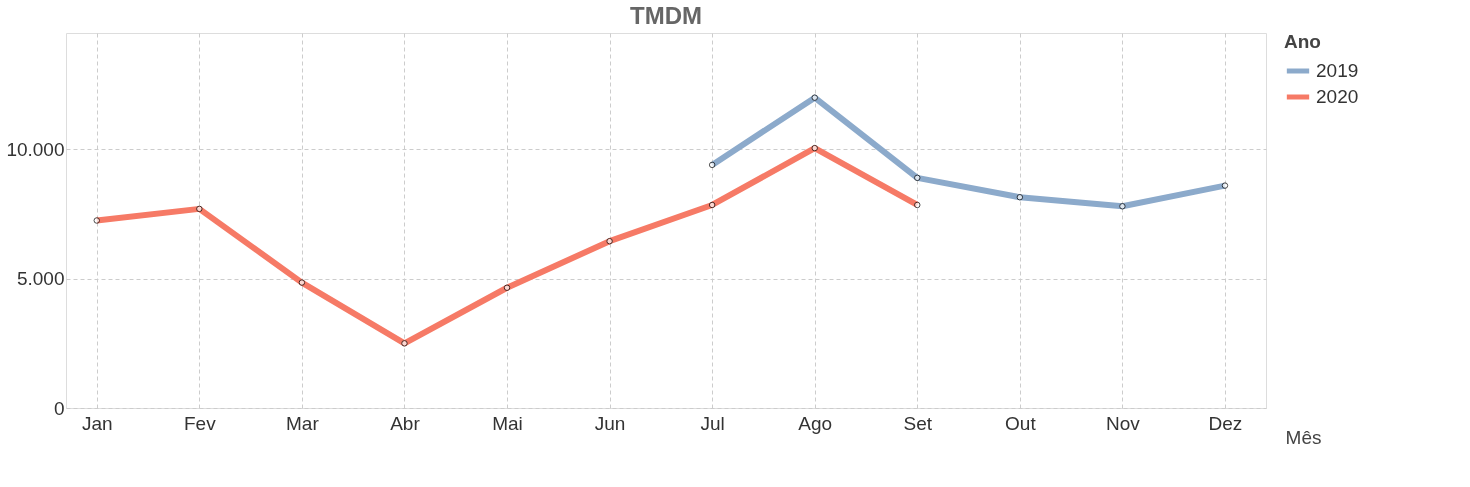 This screenshot has height=487, width=1470. Describe the element at coordinates (59, 408) in the screenshot. I see `y-tick-label: 0` at that location.